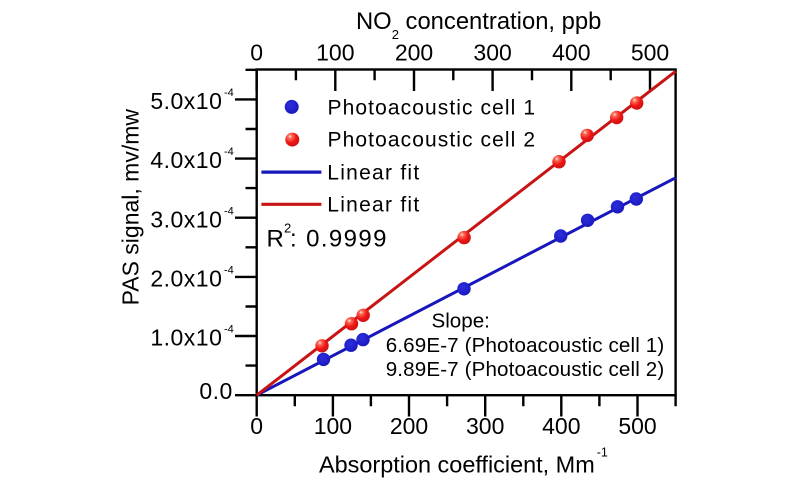 Image resolution: width=800 pixels, height=485 pixels. I want to click on svg-text: 5.0x10, so click(186, 101).